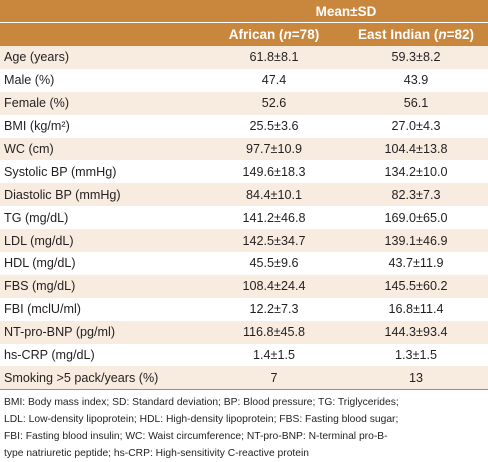  I want to click on table-row: NT-pro-BNP (pg/ml) 116.8±45.8 144.3±93.4, so click(244, 332).